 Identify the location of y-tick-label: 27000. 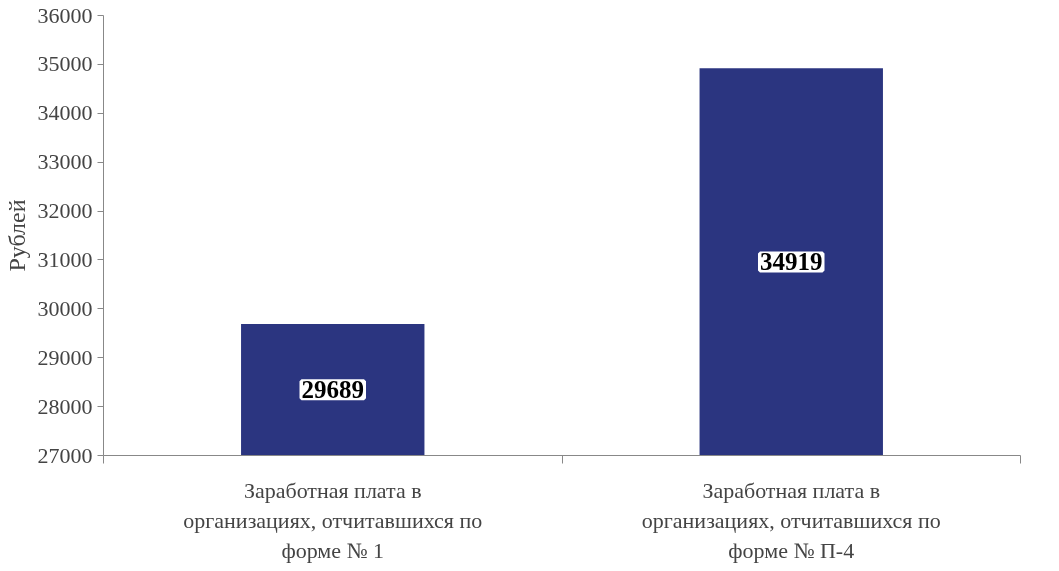
(65, 455).